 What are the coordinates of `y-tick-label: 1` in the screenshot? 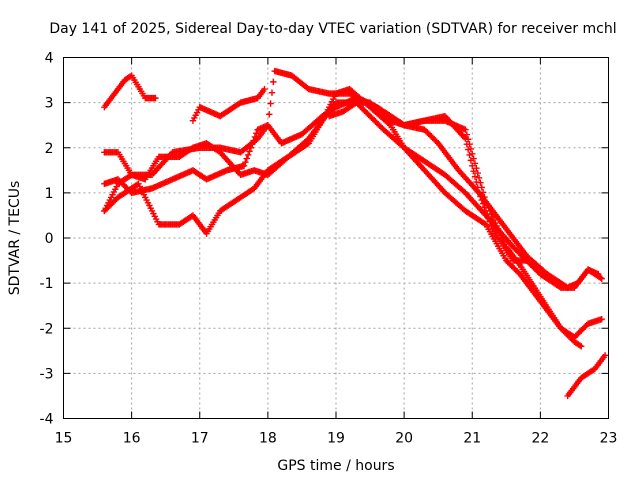 It's located at (49, 194).